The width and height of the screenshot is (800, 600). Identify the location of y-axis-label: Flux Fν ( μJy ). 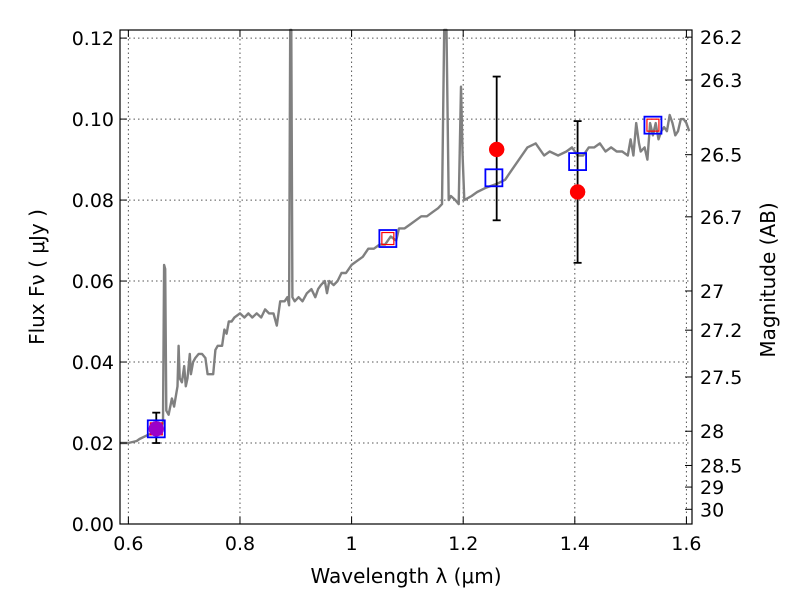
(37, 277).